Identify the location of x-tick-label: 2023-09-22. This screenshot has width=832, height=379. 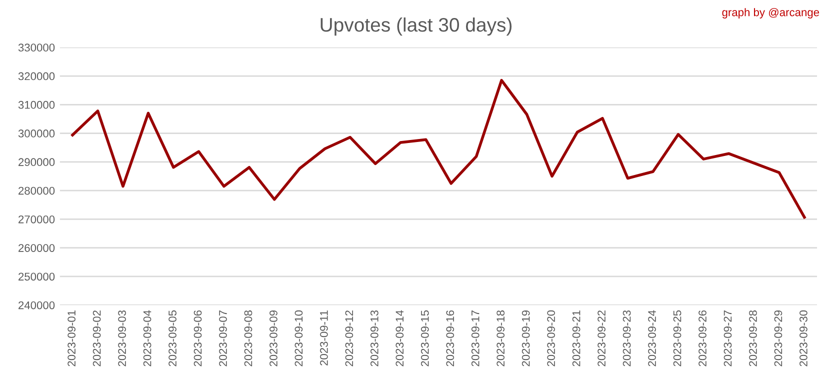
(602, 338).